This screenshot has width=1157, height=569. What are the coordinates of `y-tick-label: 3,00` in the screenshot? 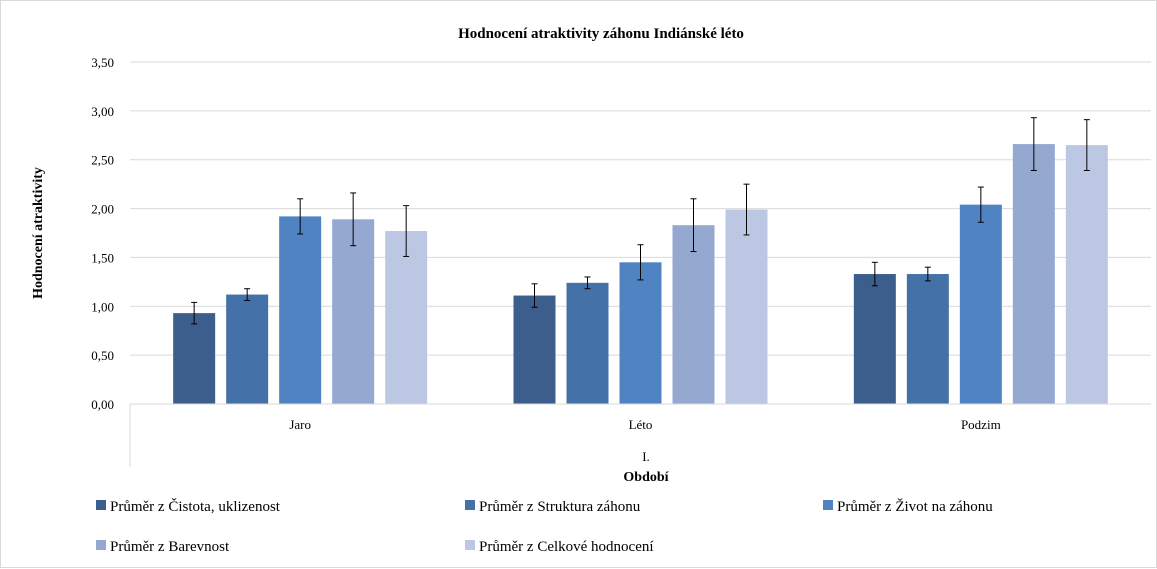 It's located at (102, 111).